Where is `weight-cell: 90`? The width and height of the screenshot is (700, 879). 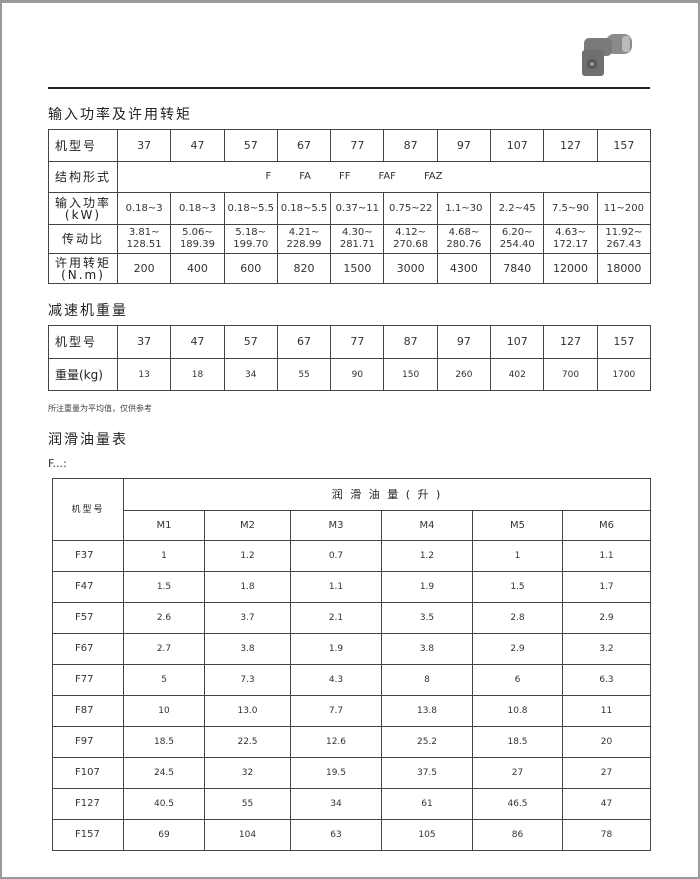
weight-cell: 90 is located at coordinates (357, 374).